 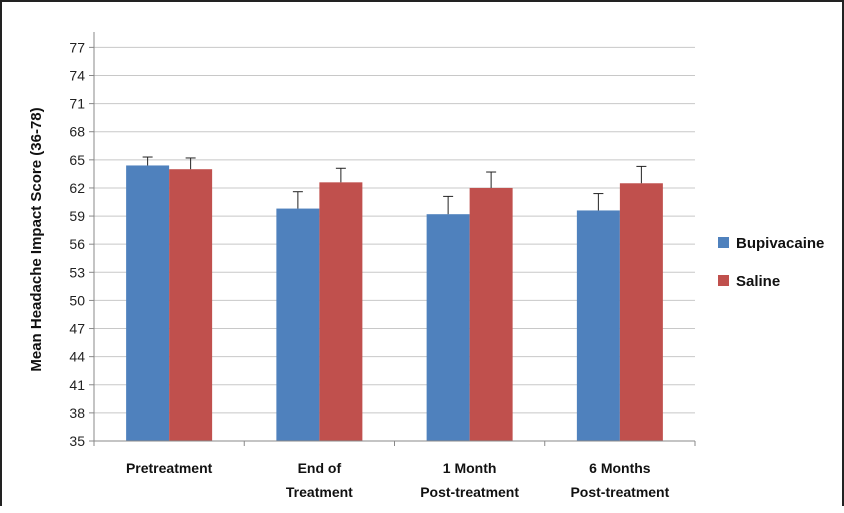 I want to click on y-tick-label: 74, so click(x=77, y=75).